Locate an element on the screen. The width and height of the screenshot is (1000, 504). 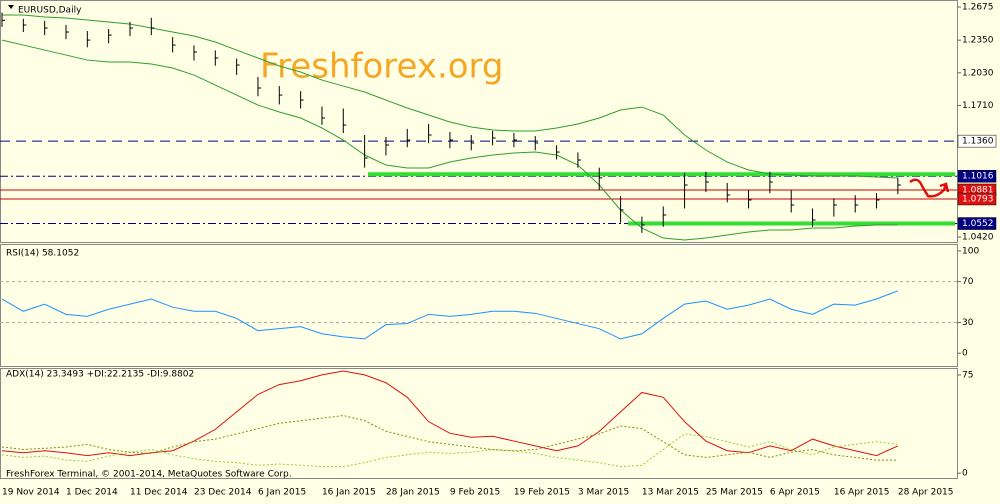
menu-triangle is located at coordinates (11, 7).